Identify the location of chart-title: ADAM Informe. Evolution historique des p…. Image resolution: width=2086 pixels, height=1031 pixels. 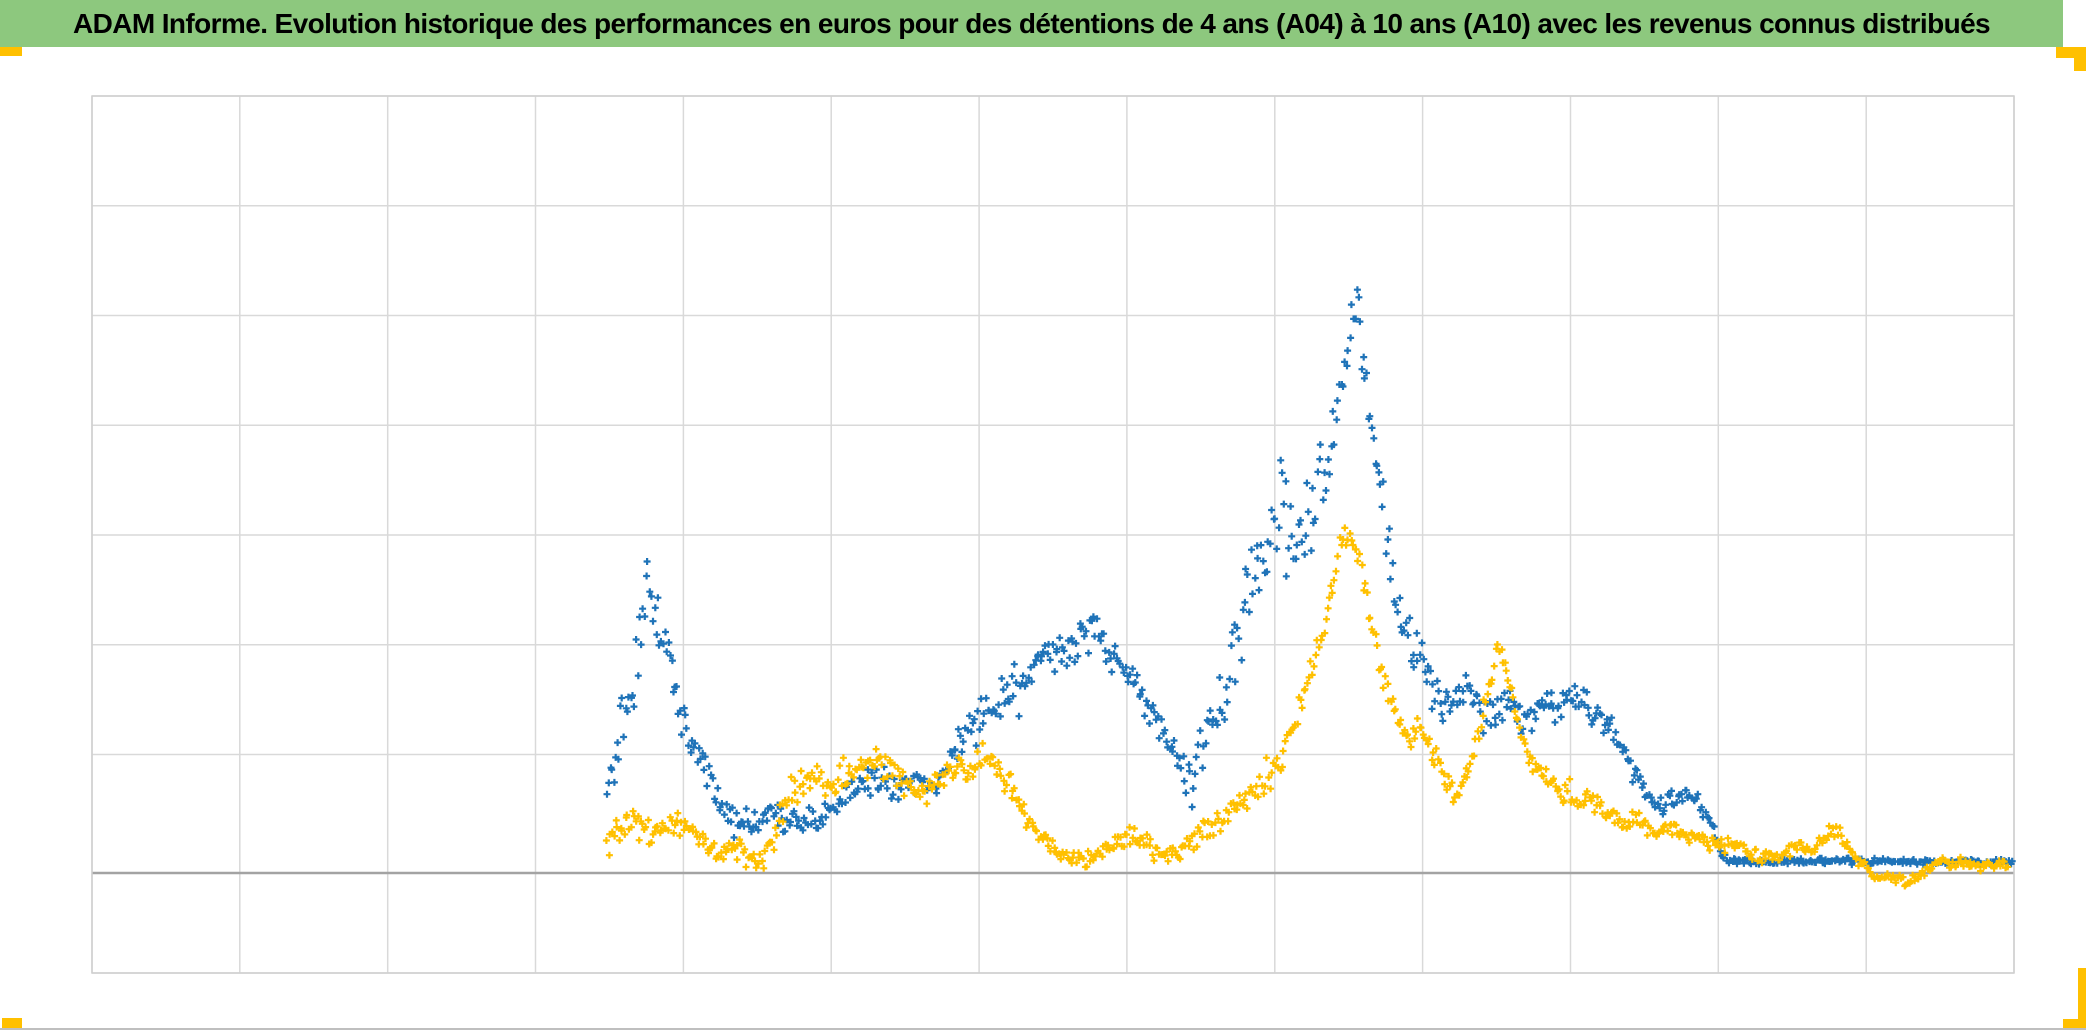
(1031, 23).